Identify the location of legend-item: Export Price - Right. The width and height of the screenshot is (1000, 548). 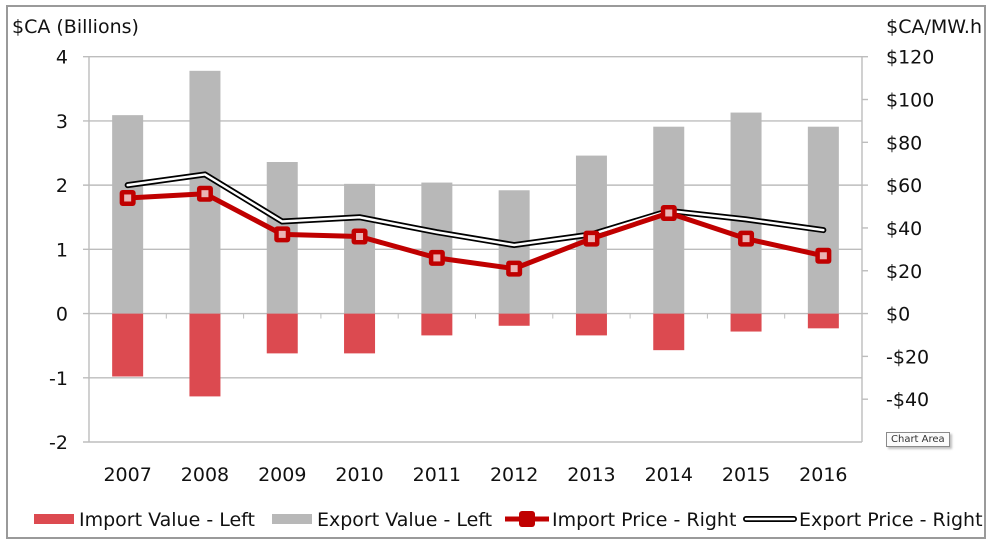
(863, 520).